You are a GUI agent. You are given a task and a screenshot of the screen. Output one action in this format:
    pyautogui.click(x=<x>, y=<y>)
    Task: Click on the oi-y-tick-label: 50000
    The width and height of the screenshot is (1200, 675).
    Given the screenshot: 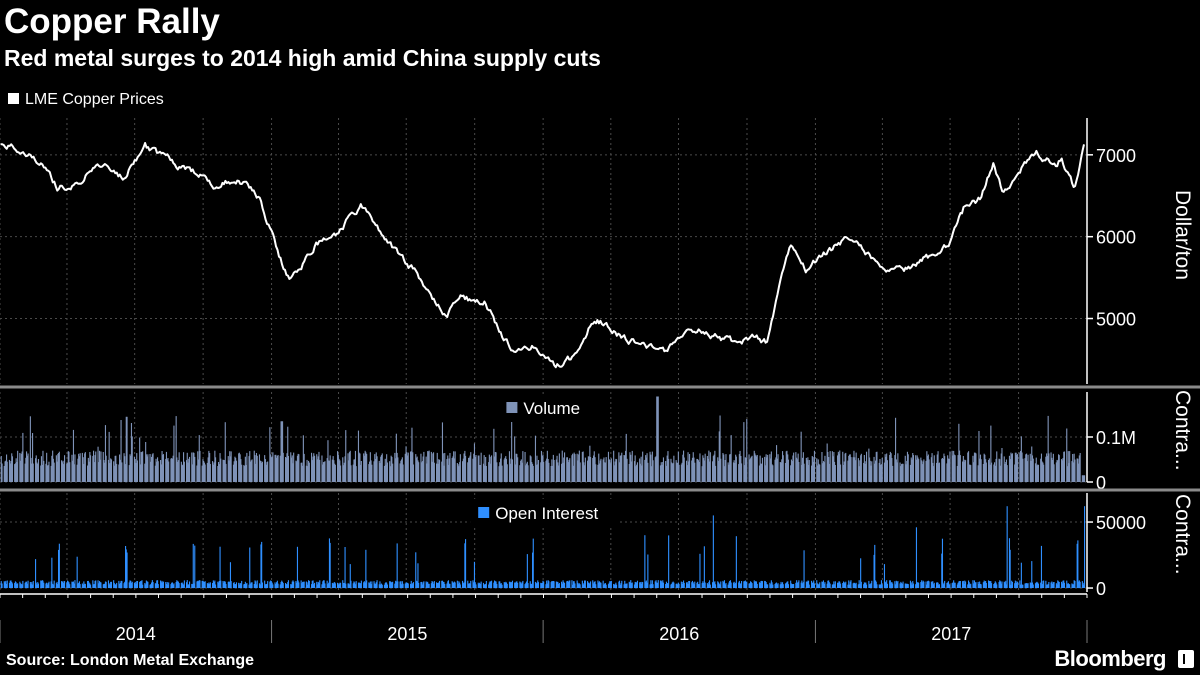 What is the action you would take?
    pyautogui.click(x=1121, y=523)
    